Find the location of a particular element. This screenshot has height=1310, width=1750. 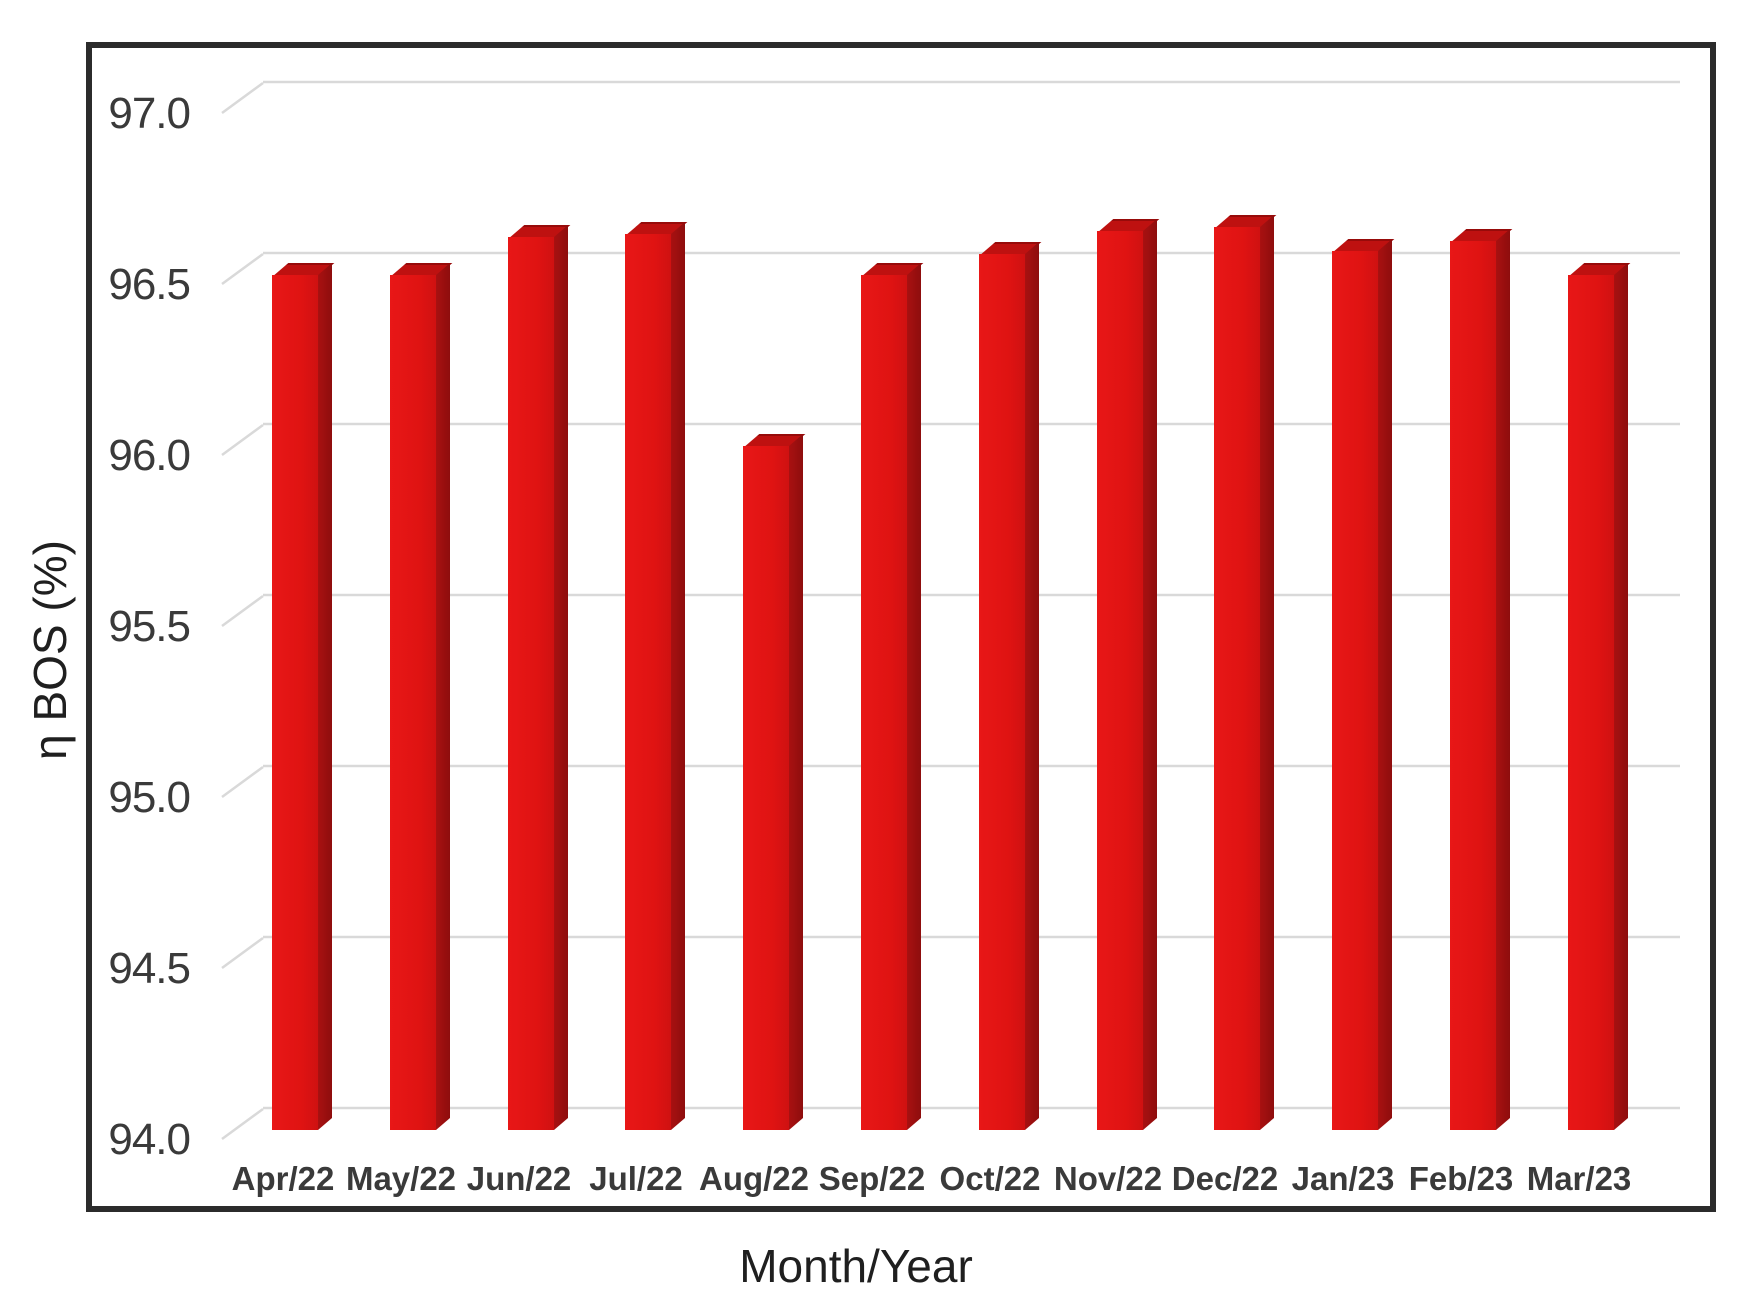

x-tick-label: Feb/23 is located at coordinates (1461, 1178).